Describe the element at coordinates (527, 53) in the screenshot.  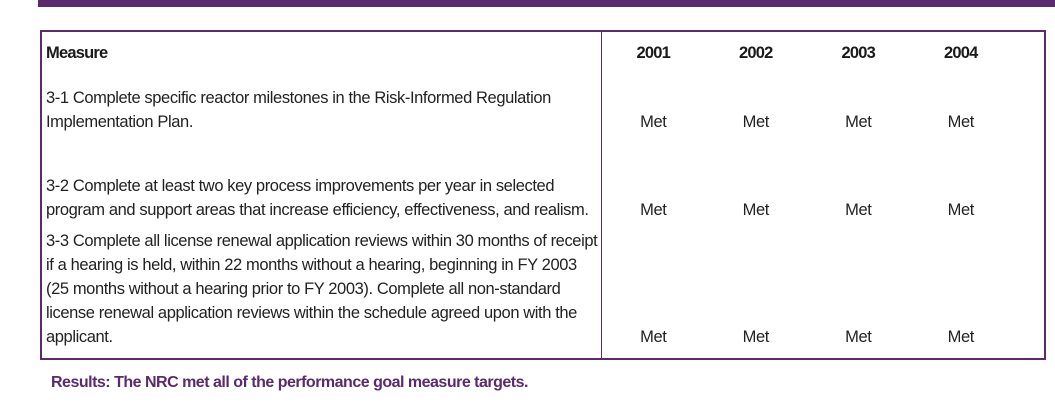
I see `table-header-row: Measure 2001 2002 2003 2004` at that location.